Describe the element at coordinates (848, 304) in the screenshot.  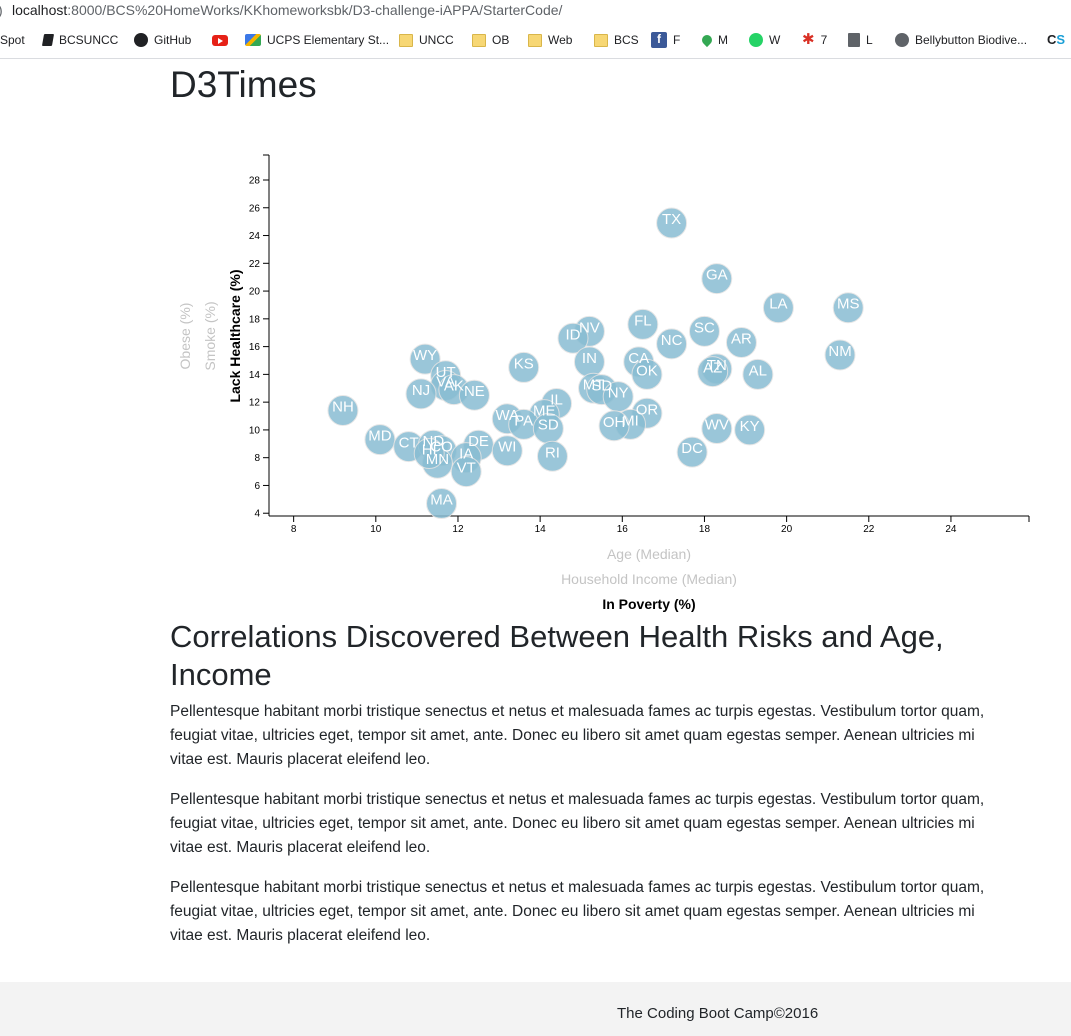
I see `state-abbr-label: MS` at that location.